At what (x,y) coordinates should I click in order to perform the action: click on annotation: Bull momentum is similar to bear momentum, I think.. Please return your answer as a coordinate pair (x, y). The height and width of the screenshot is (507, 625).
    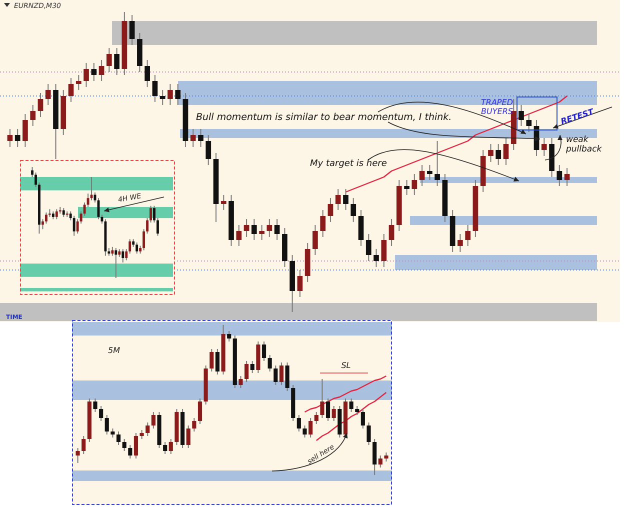
    Looking at the image, I should click on (324, 117).